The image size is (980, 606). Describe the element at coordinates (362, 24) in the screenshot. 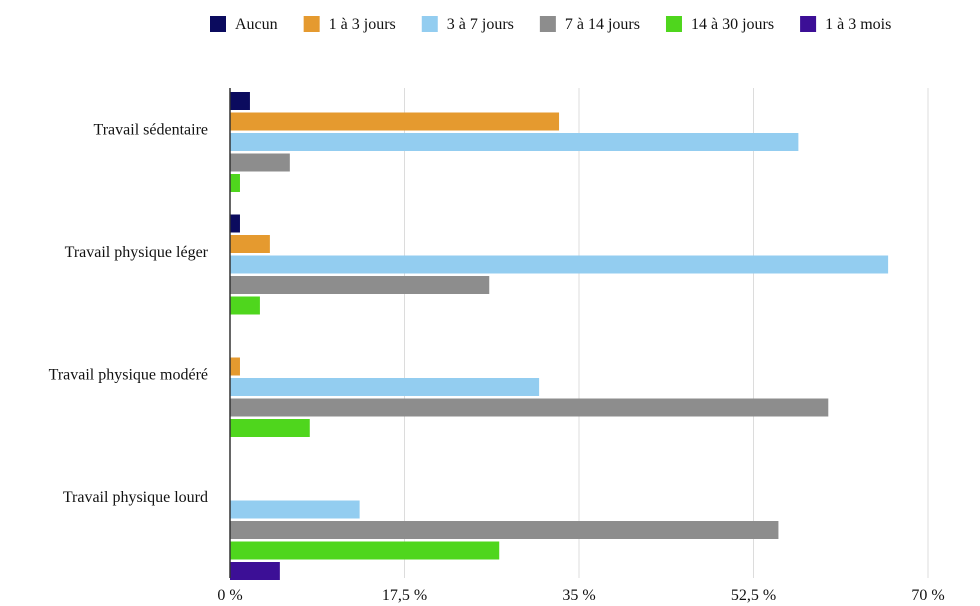

I see `legend-label: 1 à 3 jours` at that location.